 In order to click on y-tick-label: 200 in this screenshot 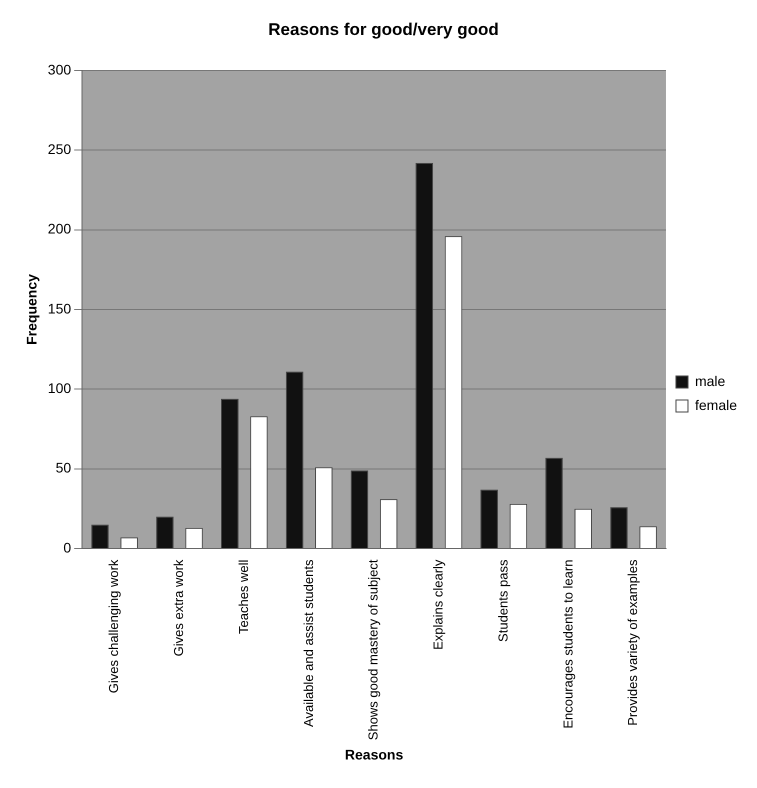, I will do `click(60, 228)`.